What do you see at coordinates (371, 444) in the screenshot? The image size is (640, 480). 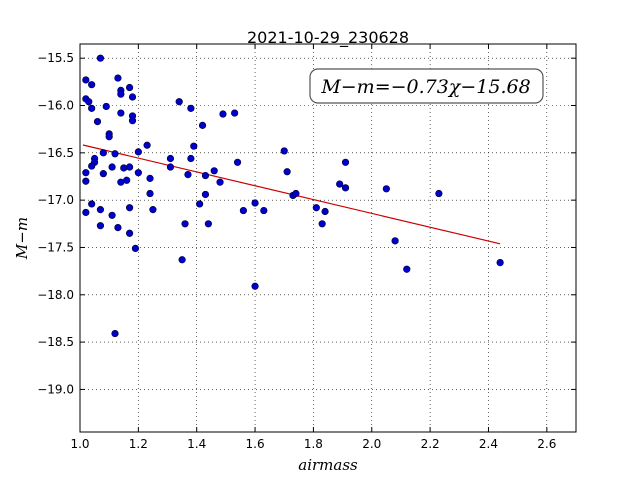 I see `x-tick-label: 2.0` at bounding box center [371, 444].